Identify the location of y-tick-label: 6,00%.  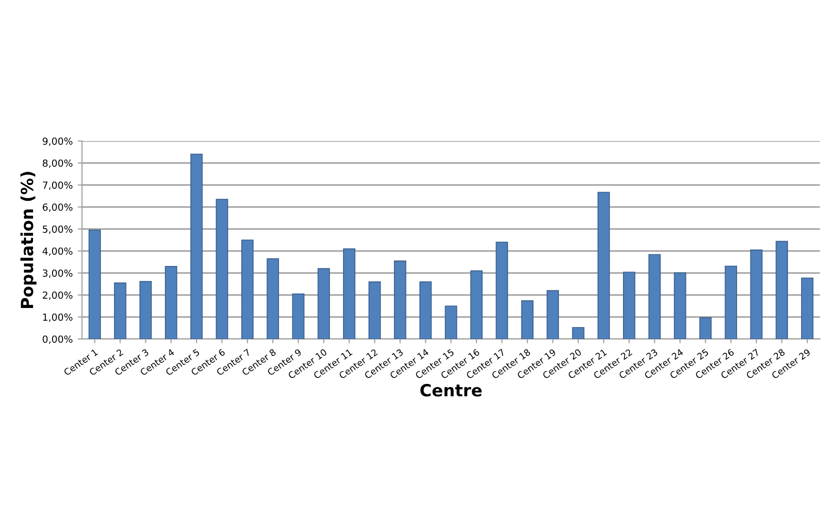
(57, 207).